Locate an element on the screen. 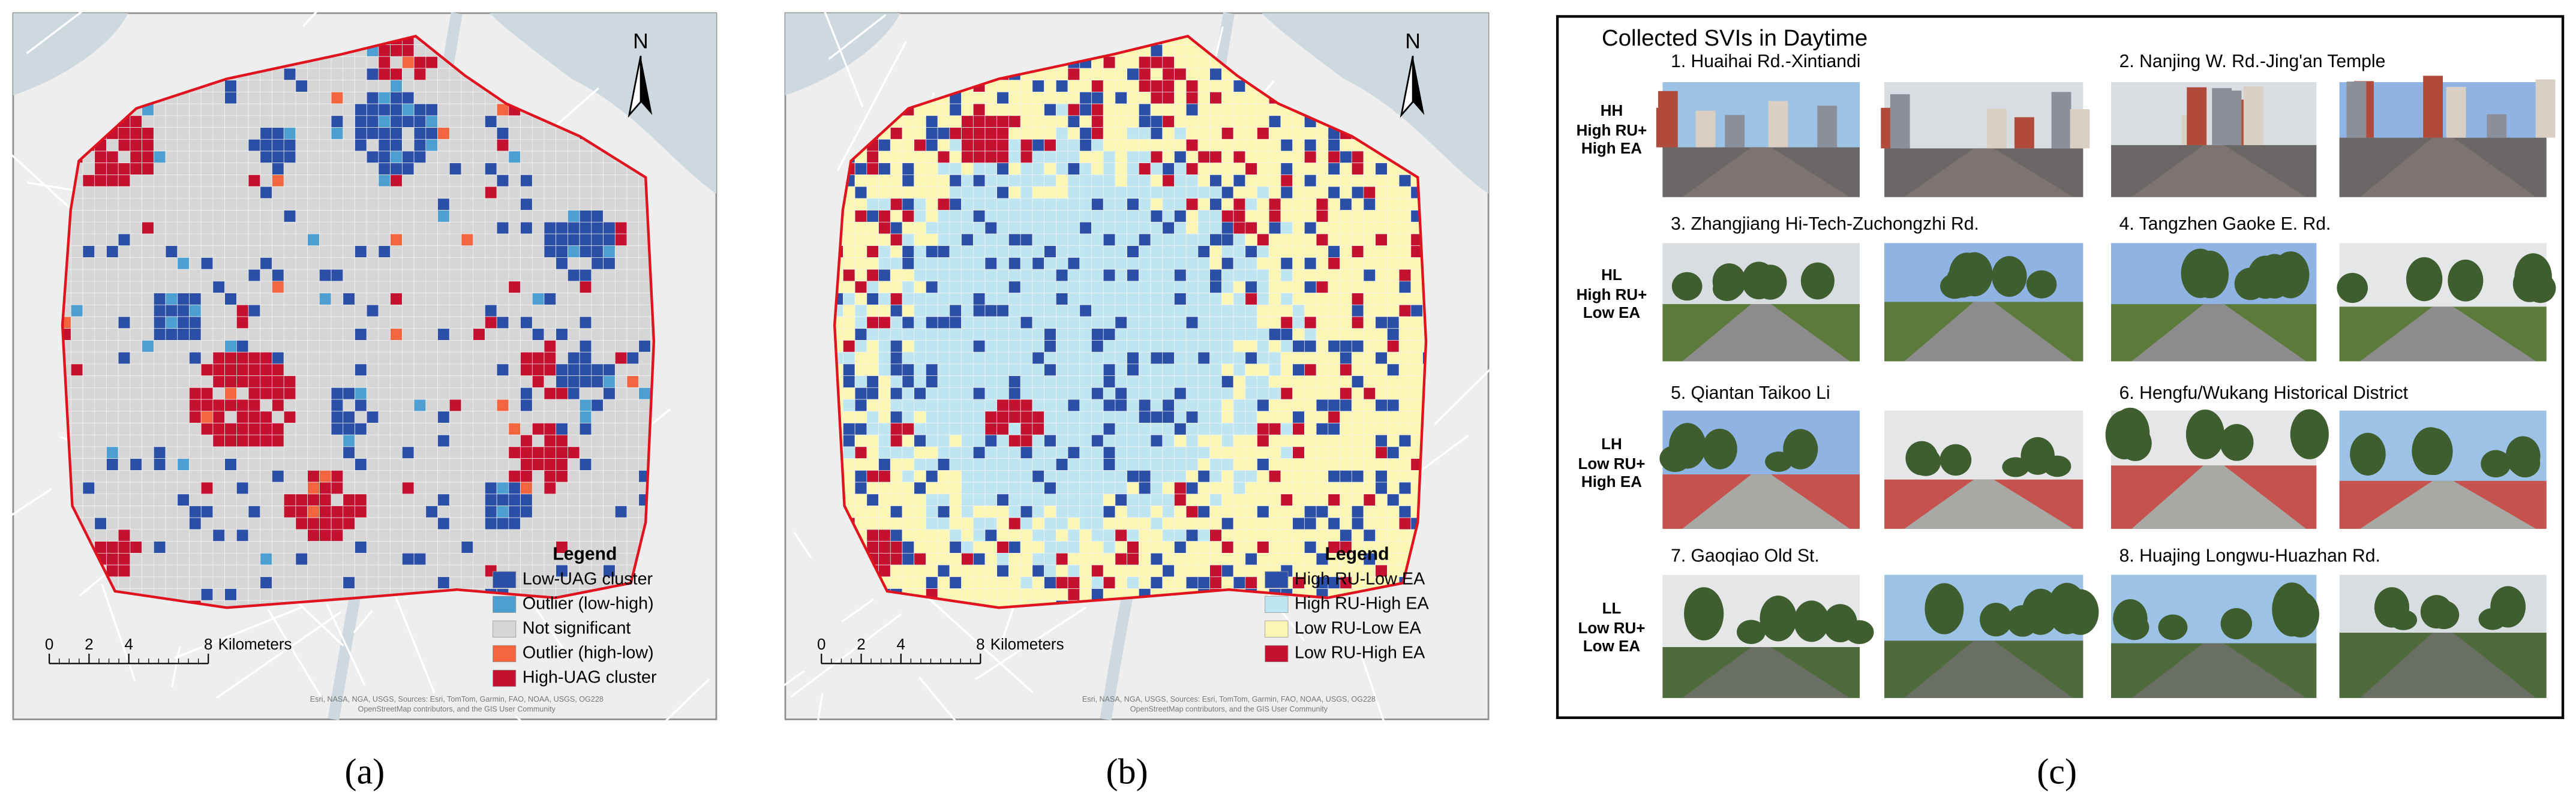  road is located at coordinates (1031, 643).